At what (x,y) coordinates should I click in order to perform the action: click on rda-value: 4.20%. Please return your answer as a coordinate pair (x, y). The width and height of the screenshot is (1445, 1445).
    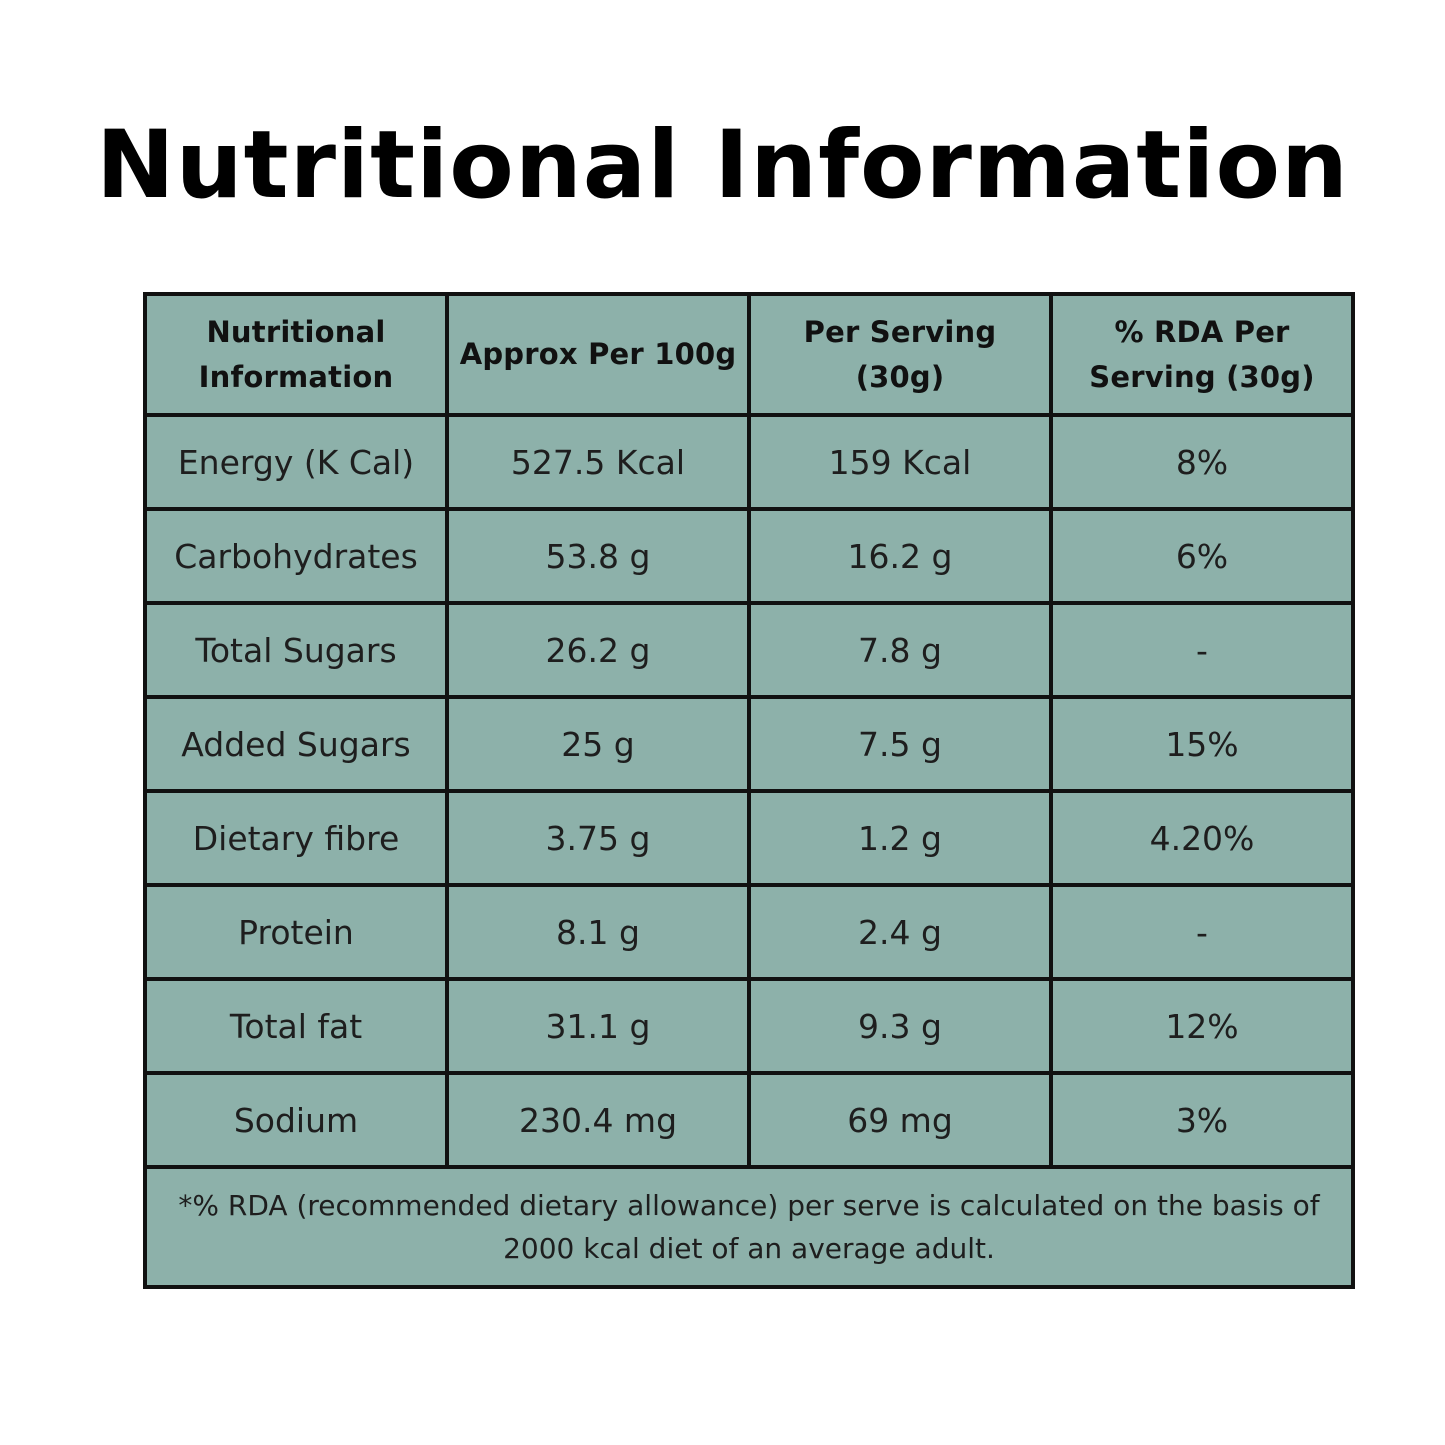
    Looking at the image, I should click on (1202, 838).